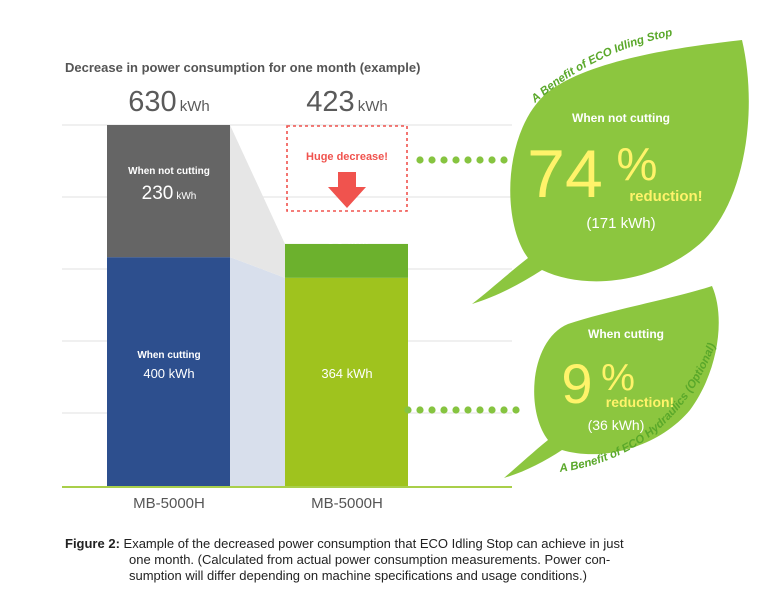  Describe the element at coordinates (621, 118) in the screenshot. I see `leaf-top-heading: When not cutting` at that location.